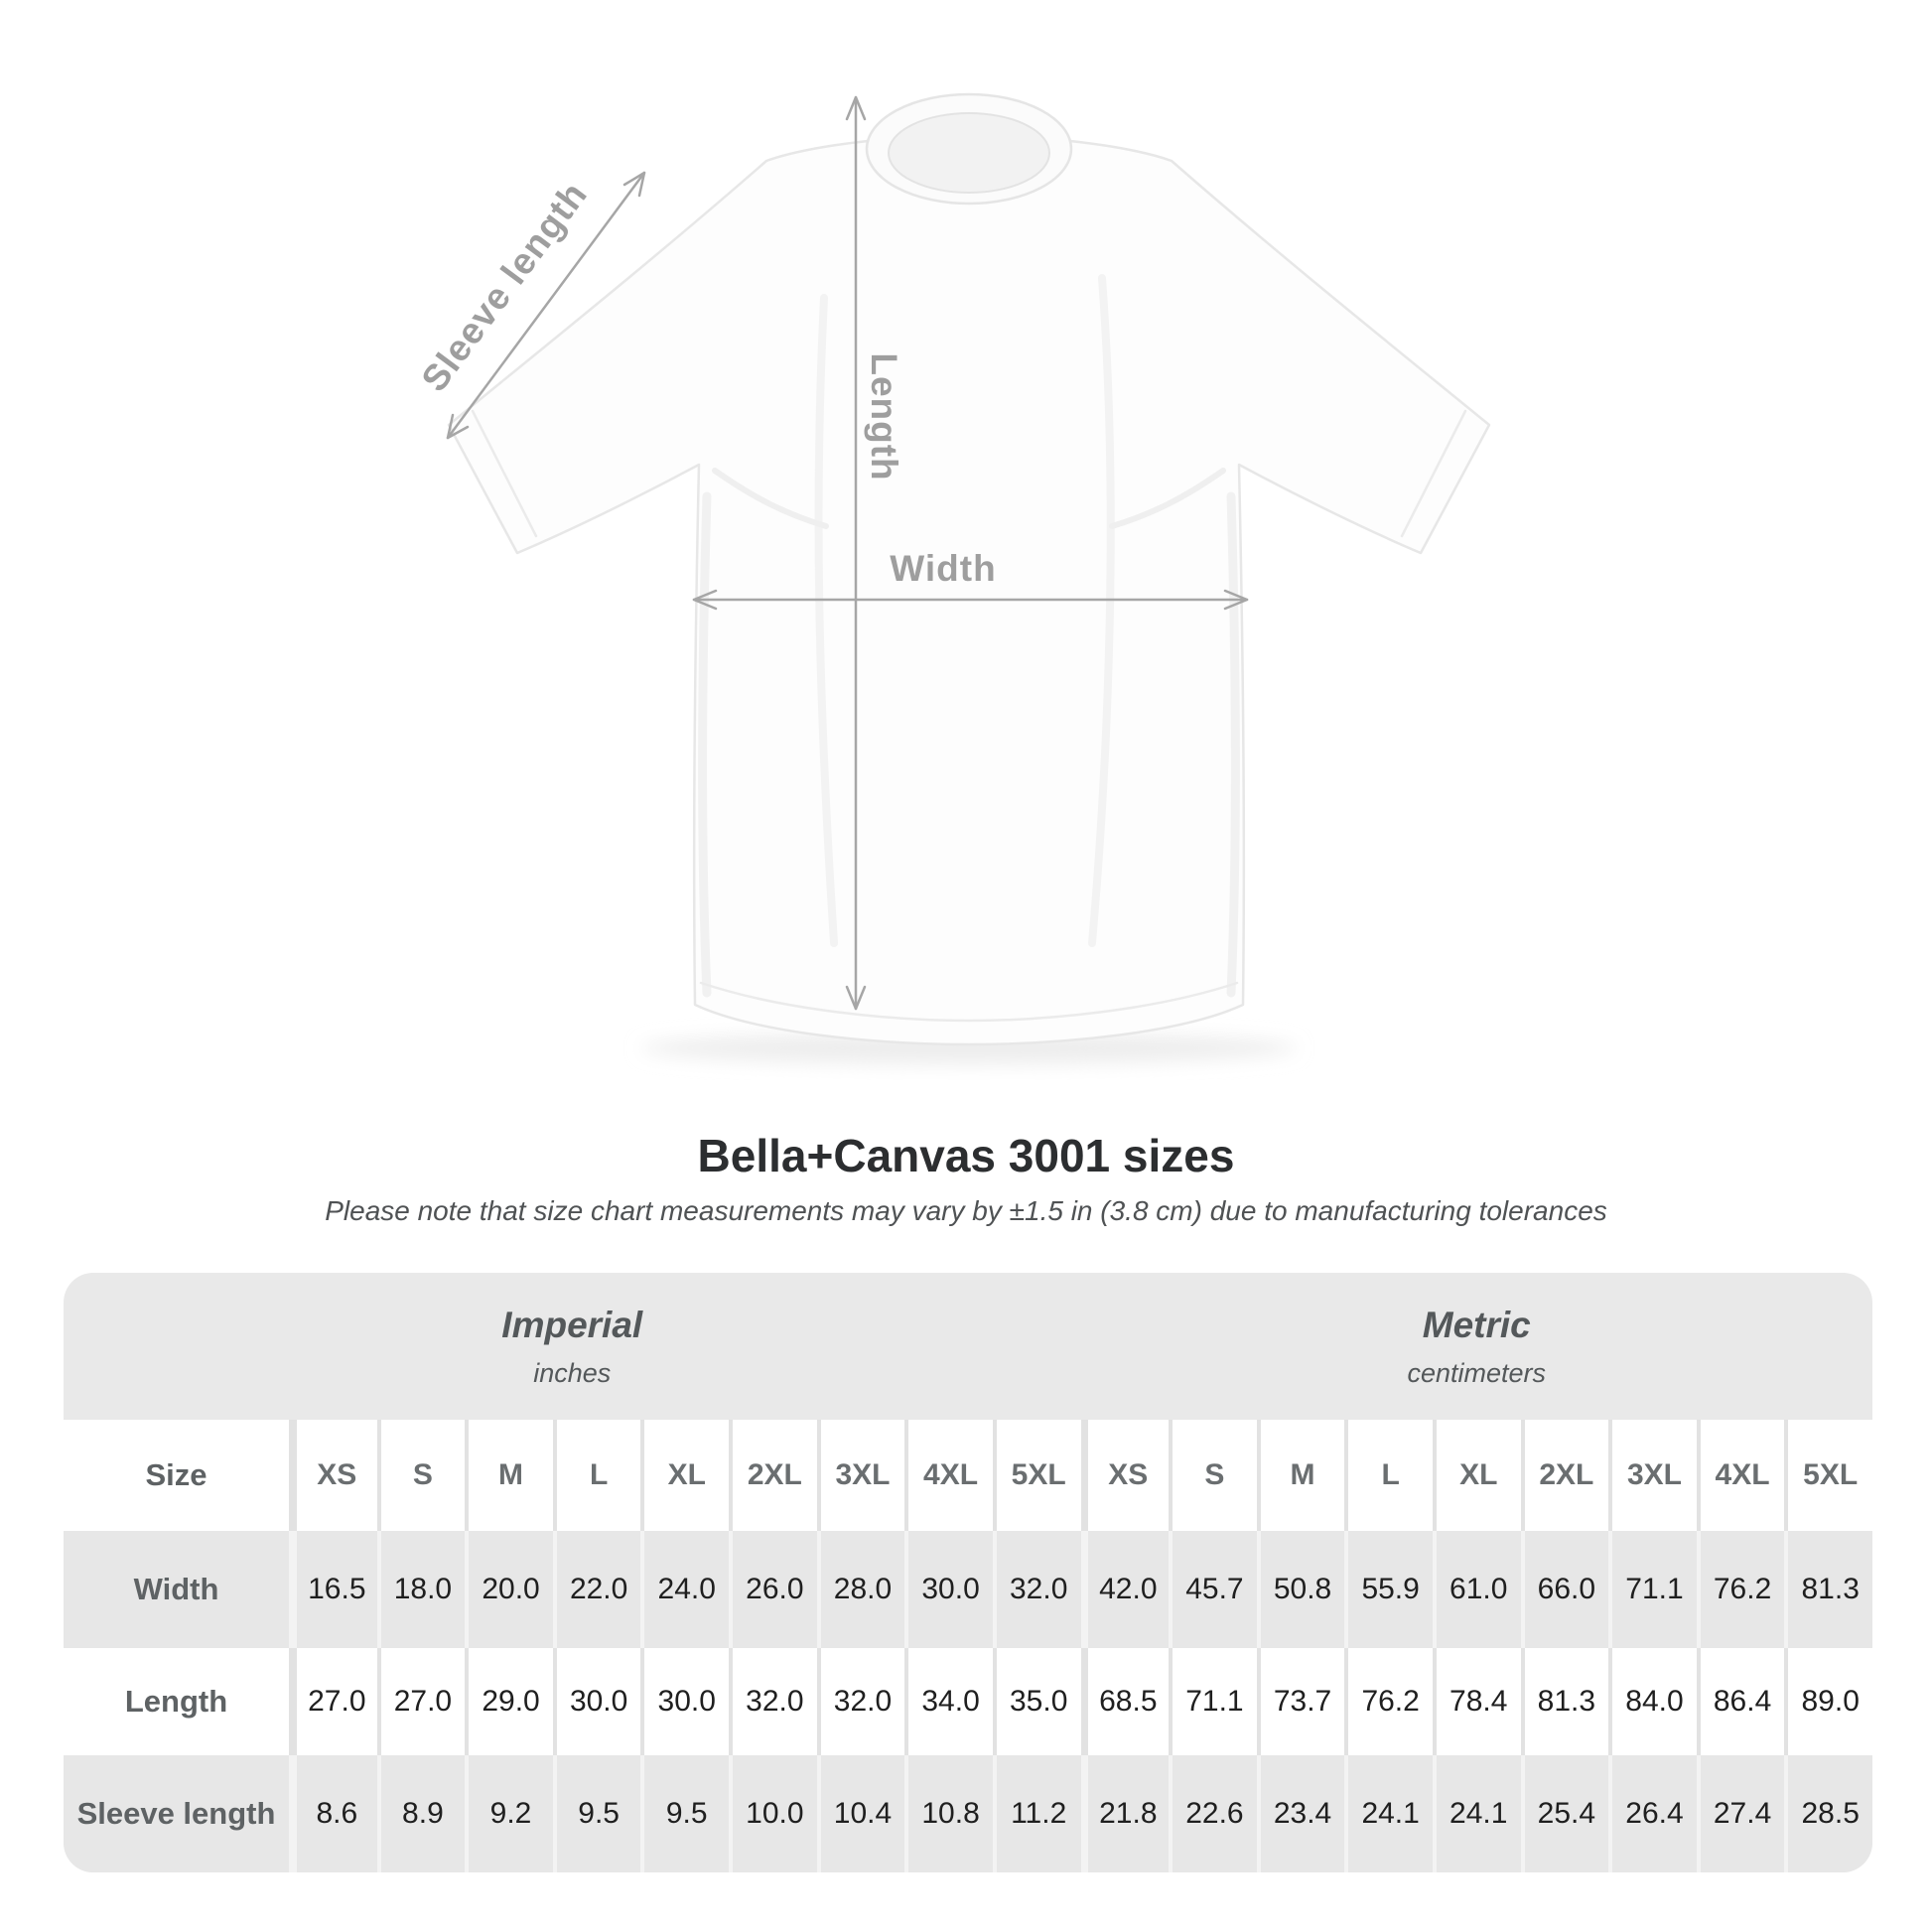  Describe the element at coordinates (1477, 1589) in the screenshot. I see `width-value: 61.0` at that location.